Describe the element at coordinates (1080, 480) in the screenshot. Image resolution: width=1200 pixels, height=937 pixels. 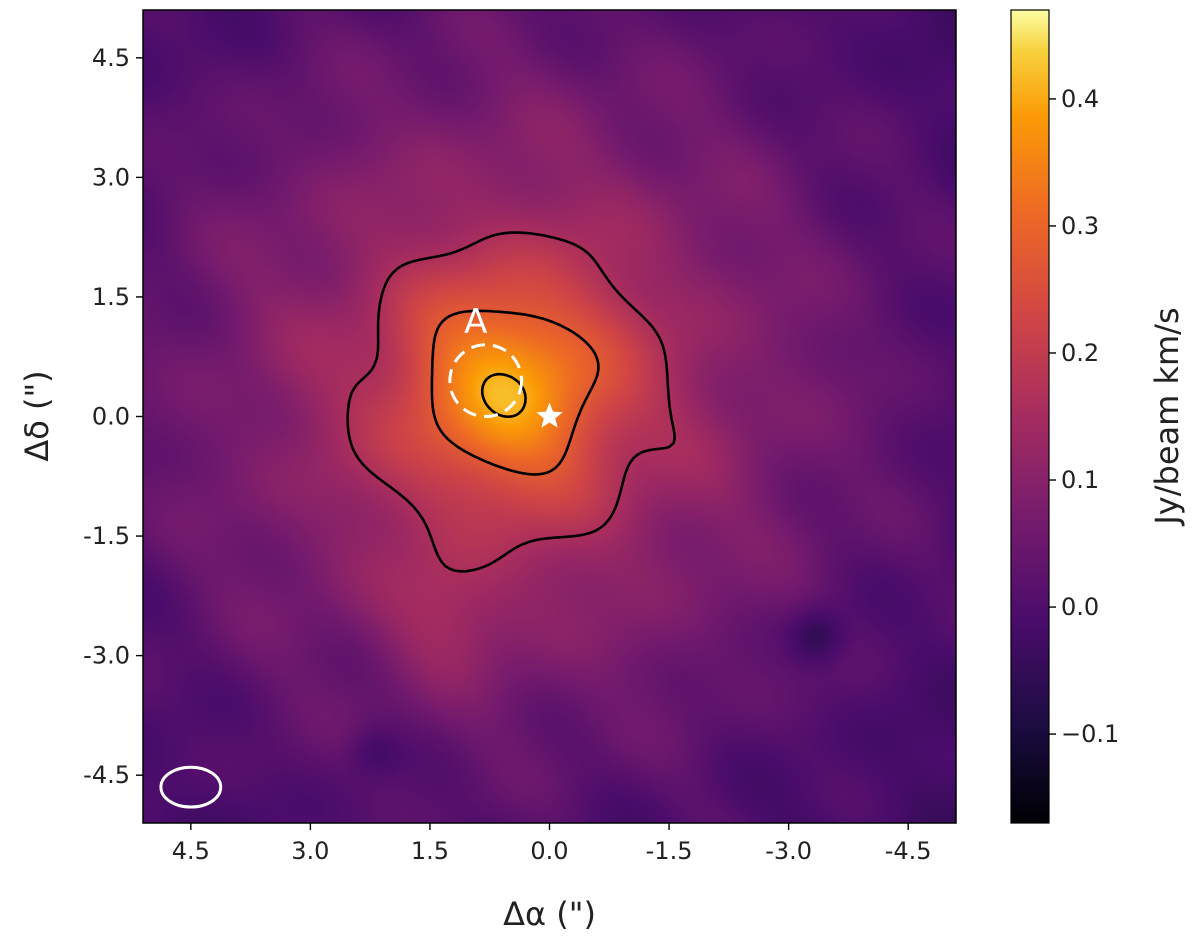
I see `colorbar-tick-label: 0.1` at that location.